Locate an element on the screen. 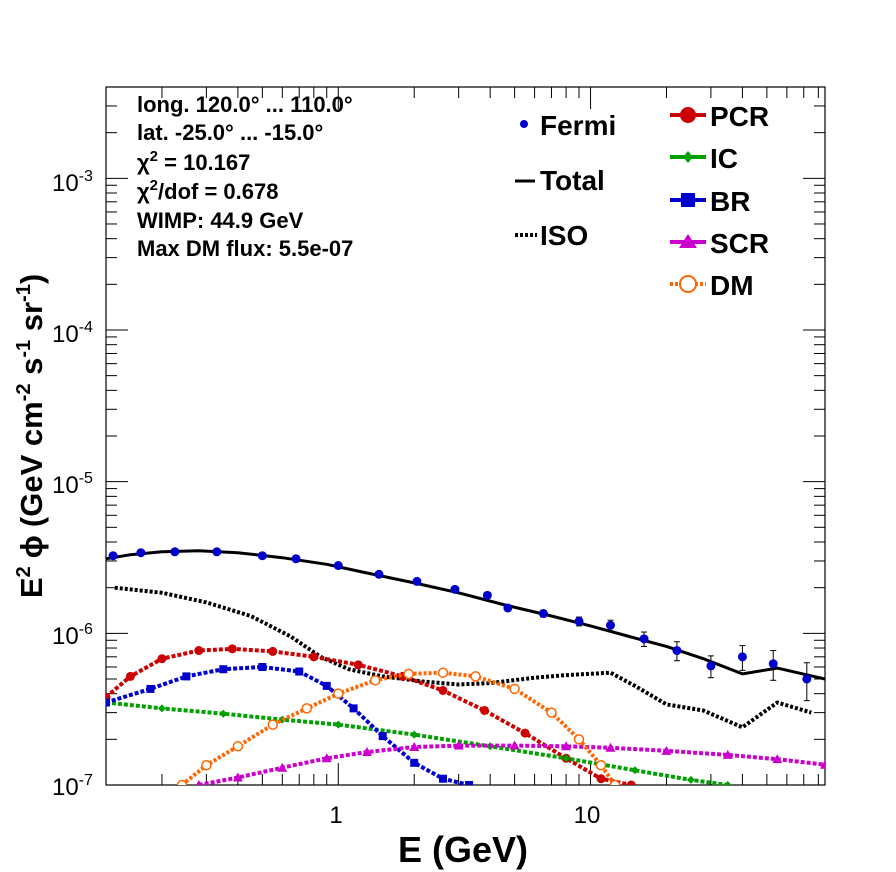 The width and height of the screenshot is (896, 872). legend-fermi-label: Fermi is located at coordinates (578, 125).